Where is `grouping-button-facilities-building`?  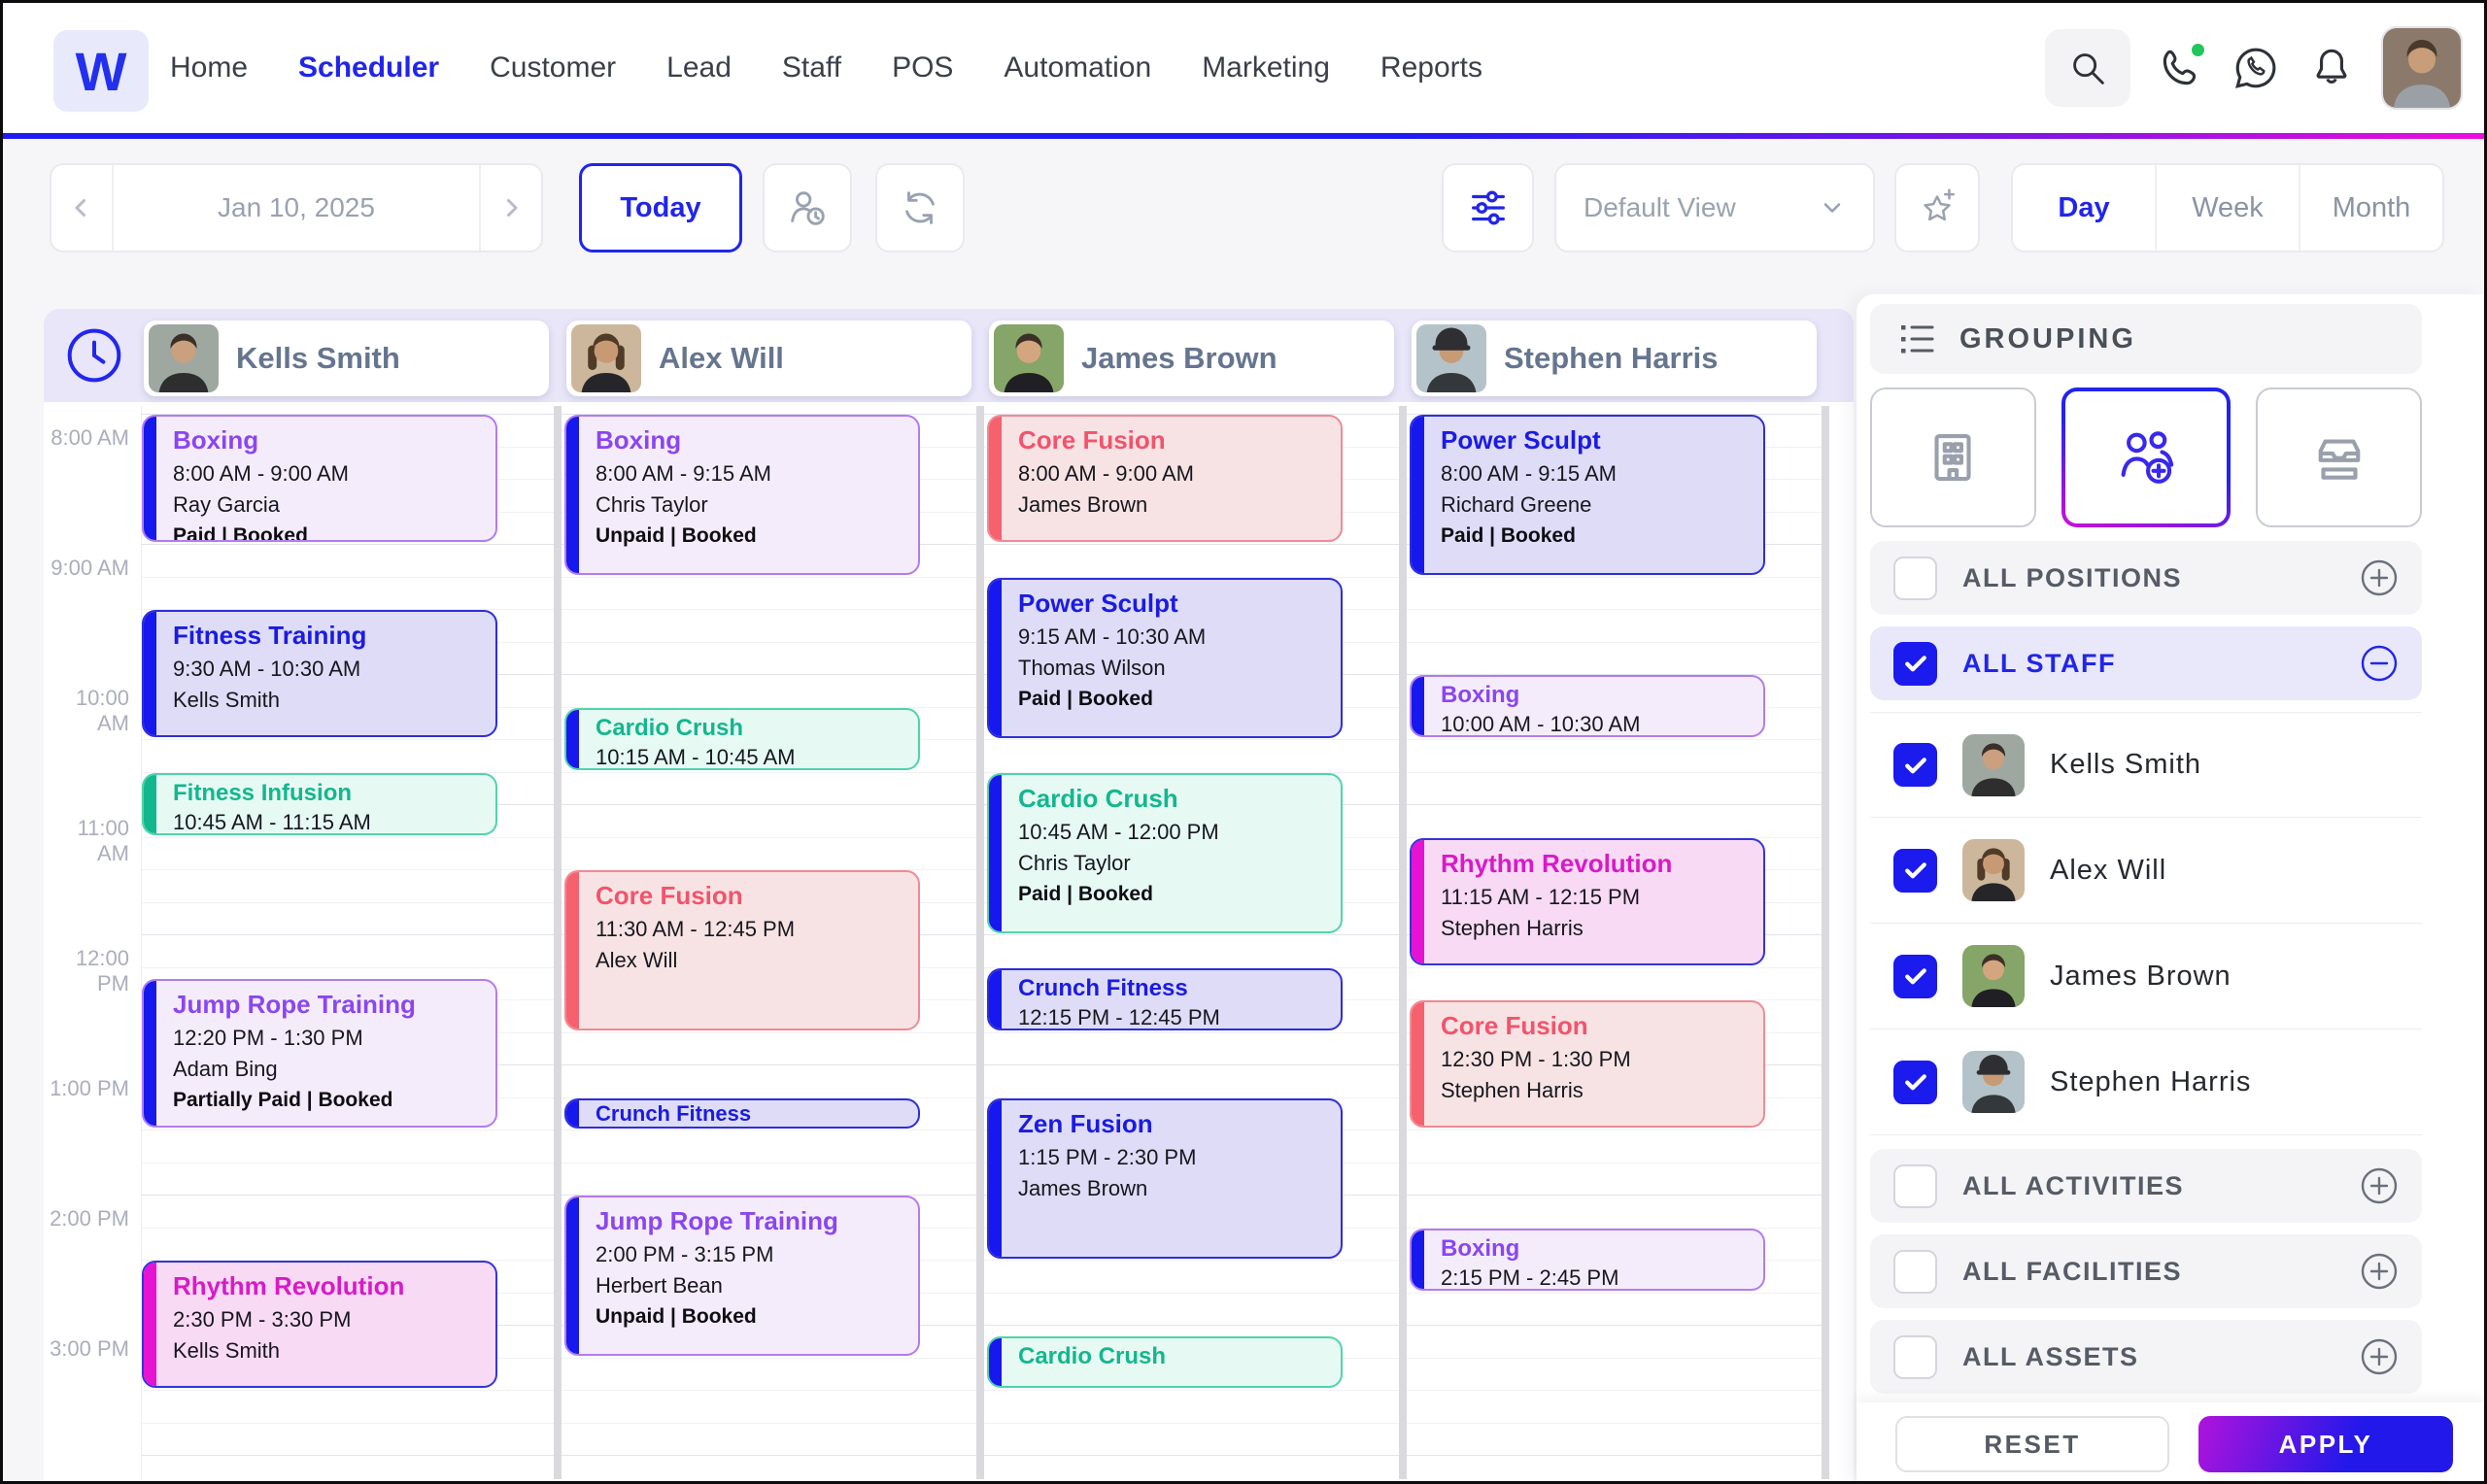 grouping-button-facilities-building is located at coordinates (1953, 457).